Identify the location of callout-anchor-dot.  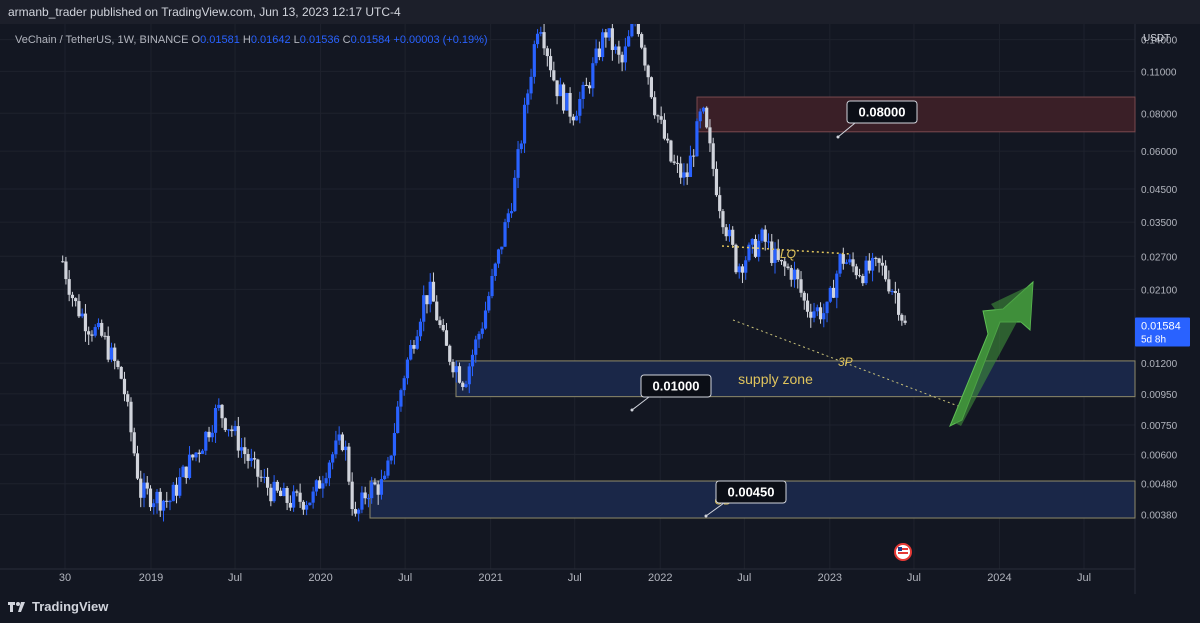
(706, 516).